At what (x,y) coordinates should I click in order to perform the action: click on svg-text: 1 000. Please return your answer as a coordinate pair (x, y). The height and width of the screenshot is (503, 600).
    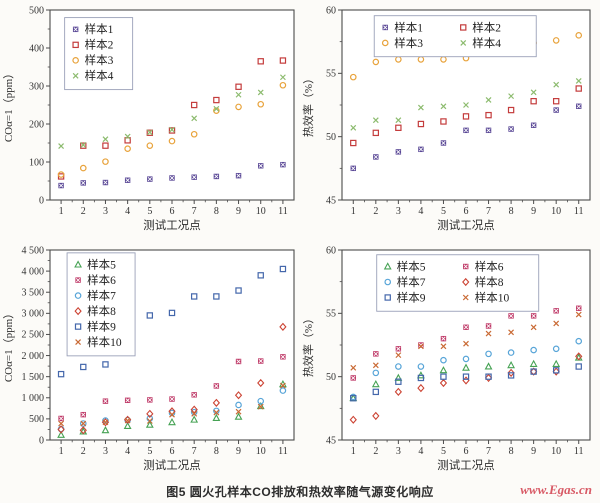
    Looking at the image, I should click on (33, 398).